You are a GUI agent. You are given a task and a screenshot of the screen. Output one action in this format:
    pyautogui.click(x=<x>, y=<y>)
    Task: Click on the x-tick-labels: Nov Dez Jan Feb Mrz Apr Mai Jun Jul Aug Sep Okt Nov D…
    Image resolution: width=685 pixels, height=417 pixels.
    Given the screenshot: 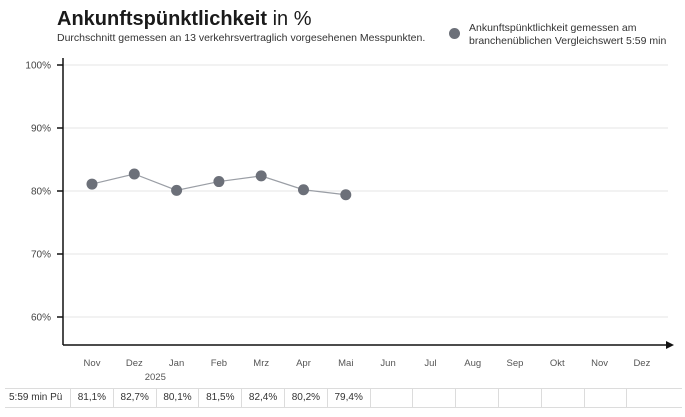 What is the action you would take?
    pyautogui.click(x=367, y=370)
    